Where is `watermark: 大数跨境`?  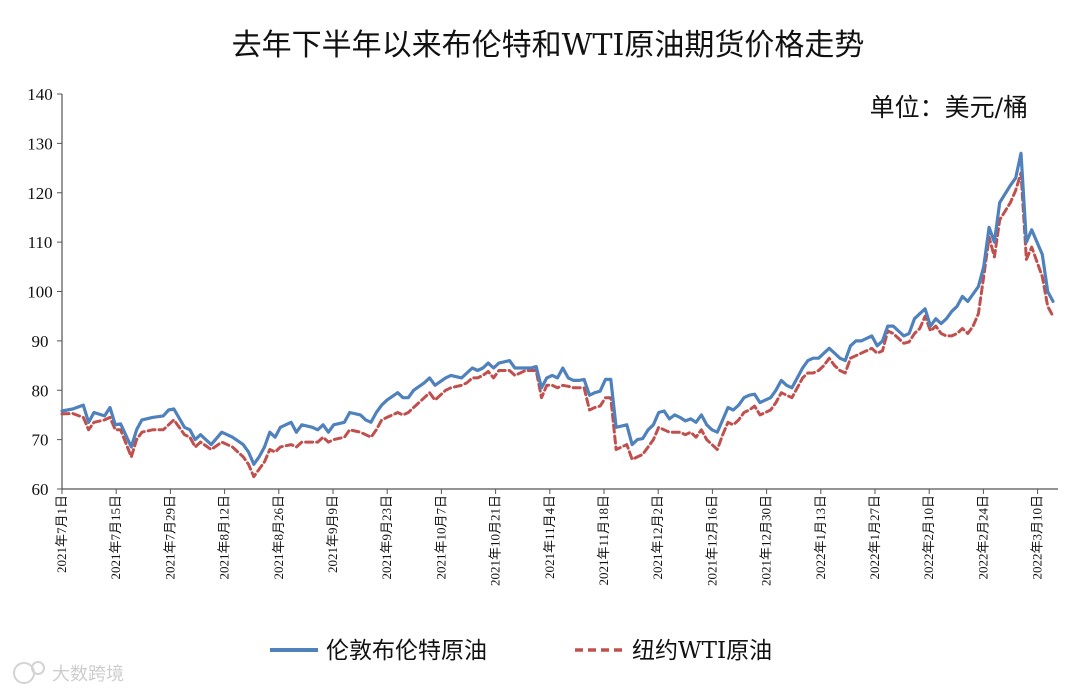
watermark: 大数跨境 is located at coordinates (68, 673).